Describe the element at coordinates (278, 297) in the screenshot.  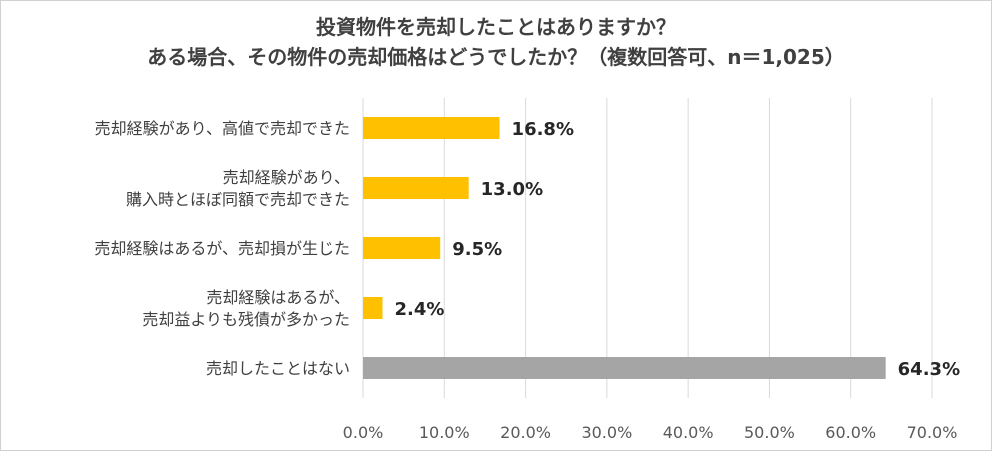
I see `category-label: 売却経験はあるが、` at that location.